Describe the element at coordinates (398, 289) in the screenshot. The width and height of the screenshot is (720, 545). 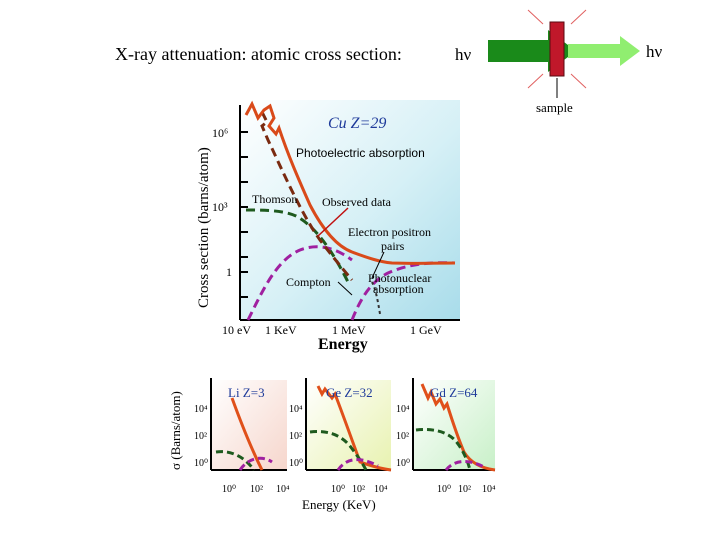
I see `photonuclear-label-line2: absorption` at that location.